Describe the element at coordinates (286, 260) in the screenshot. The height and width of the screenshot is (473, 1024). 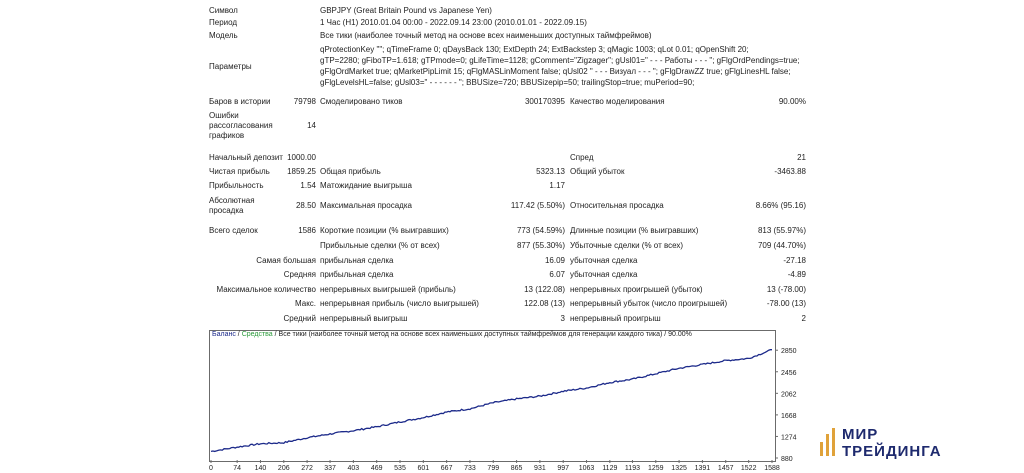
I see `largest-label: Самая большая` at that location.